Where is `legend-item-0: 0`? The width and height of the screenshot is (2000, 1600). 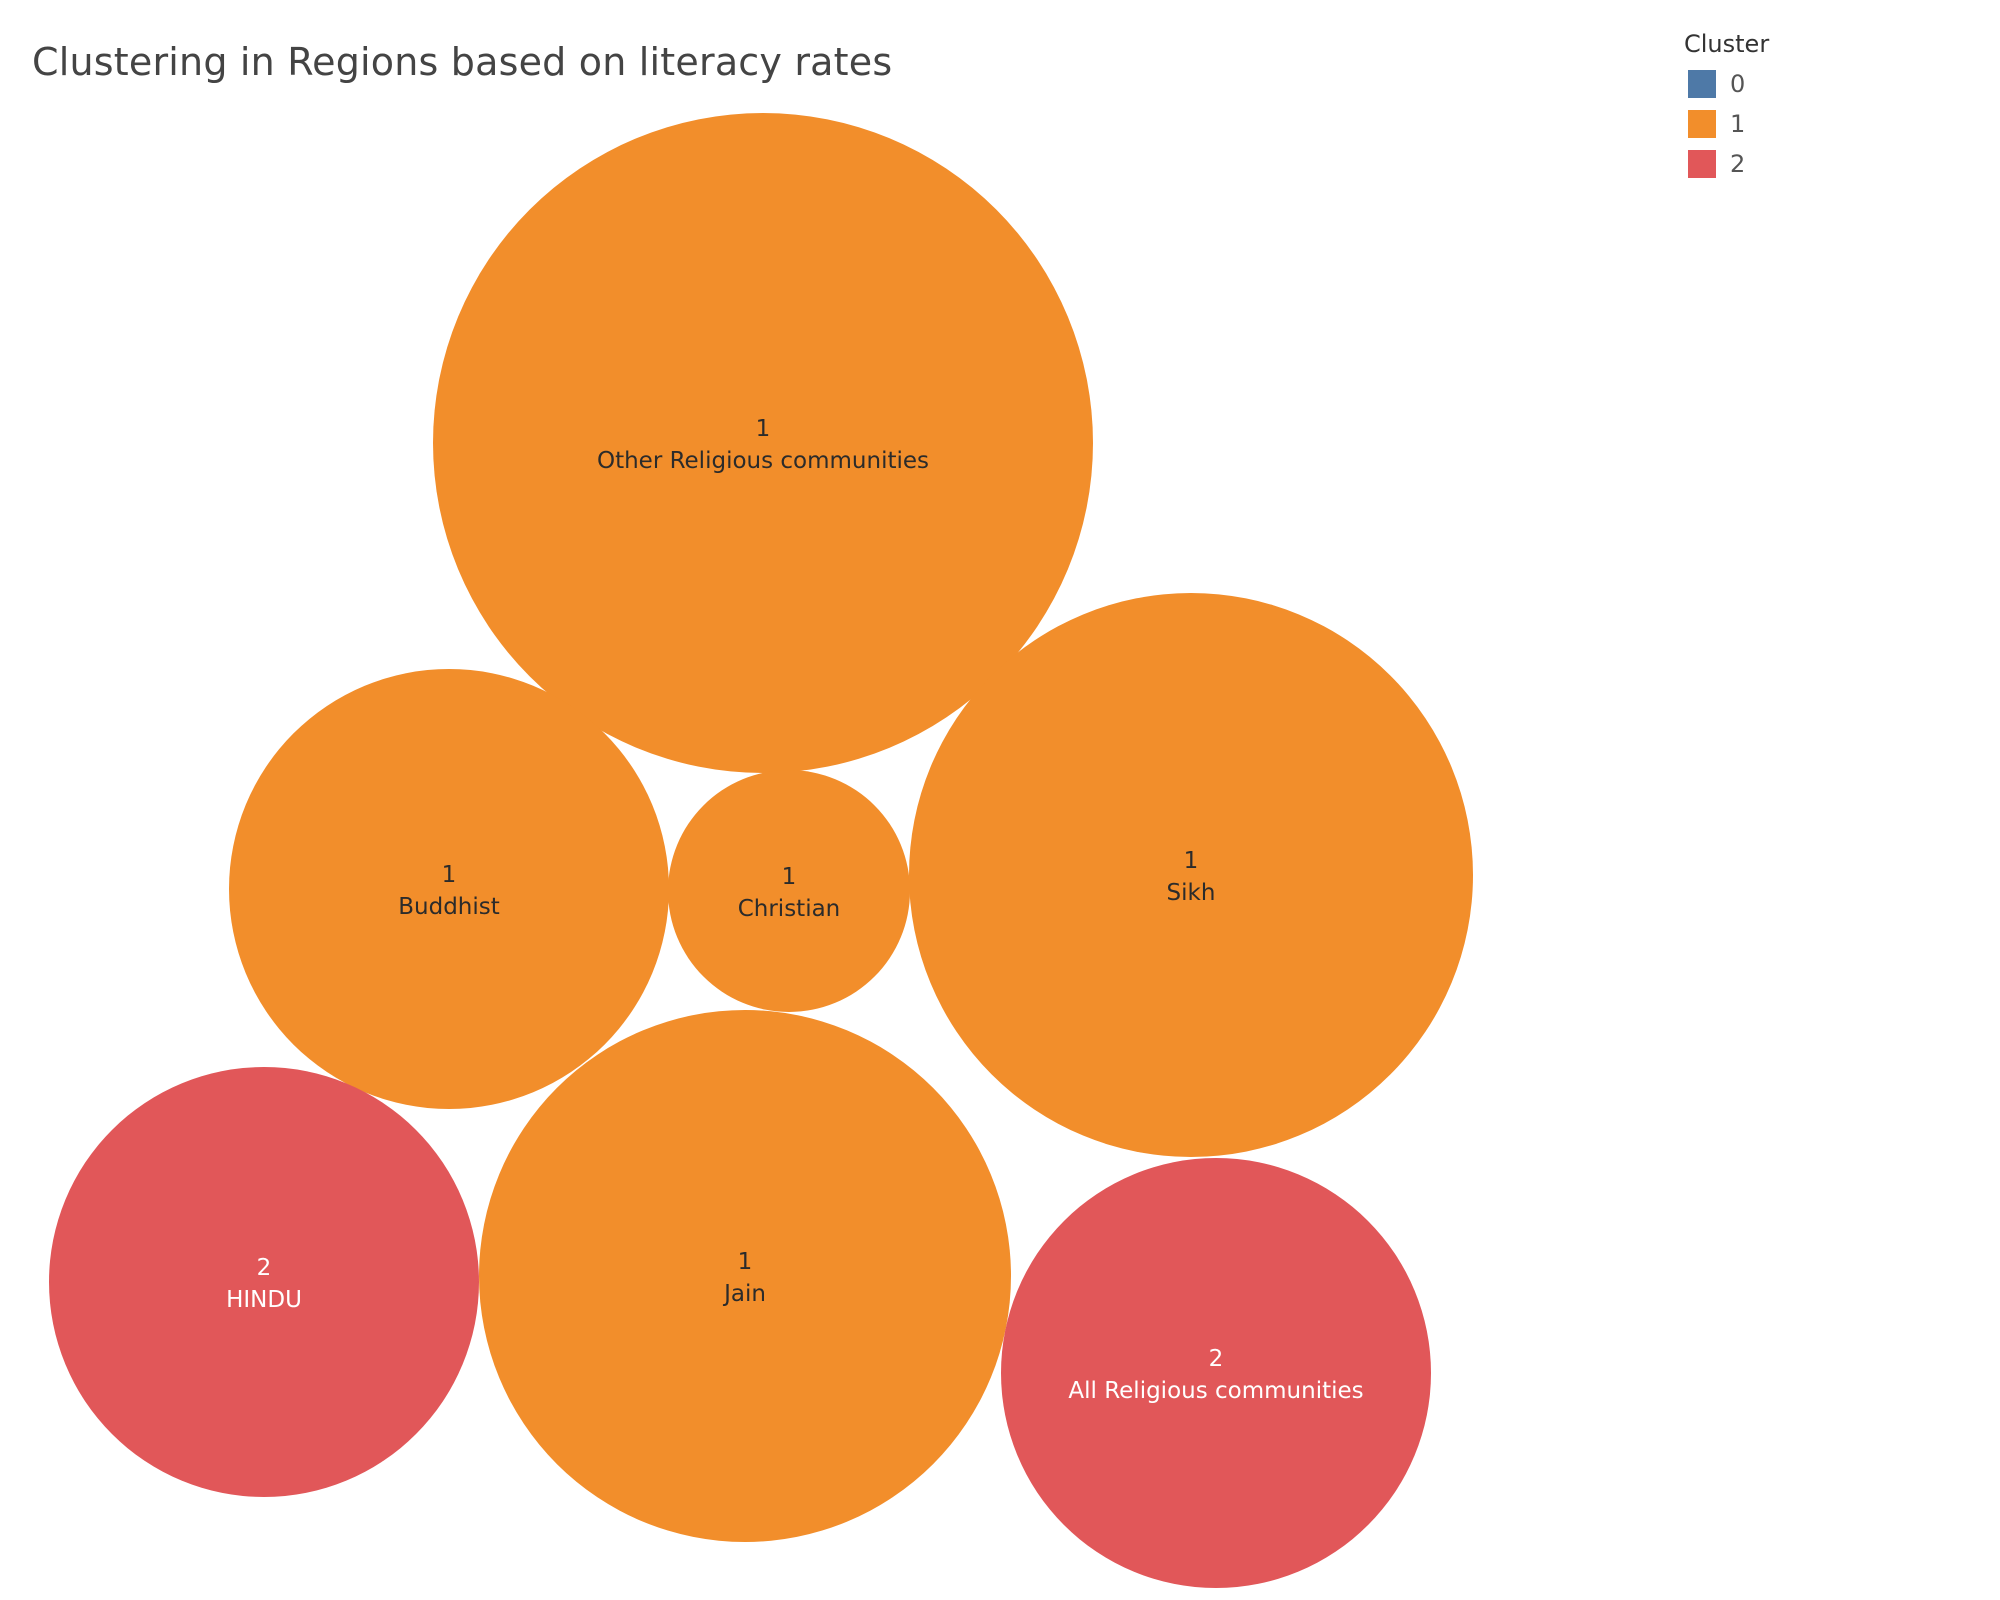
legend-item-0: 0 is located at coordinates (1794, 84).